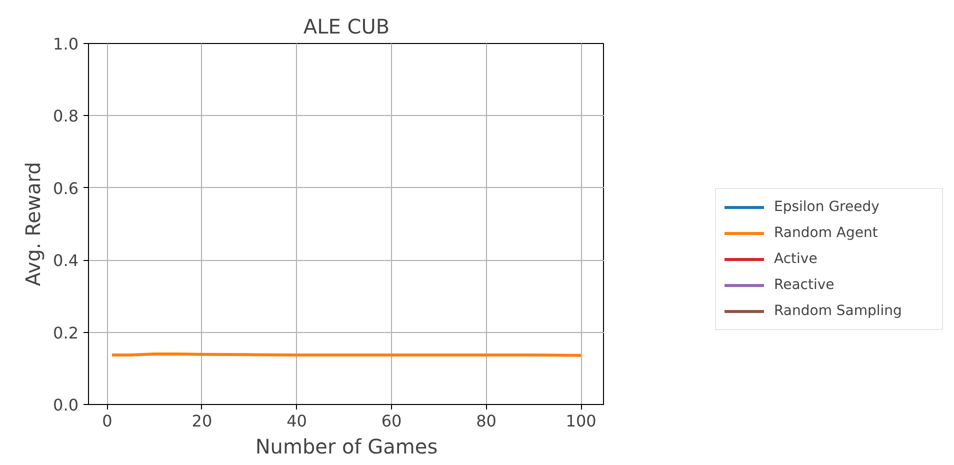  I want to click on legend-label: Active, so click(796, 259).